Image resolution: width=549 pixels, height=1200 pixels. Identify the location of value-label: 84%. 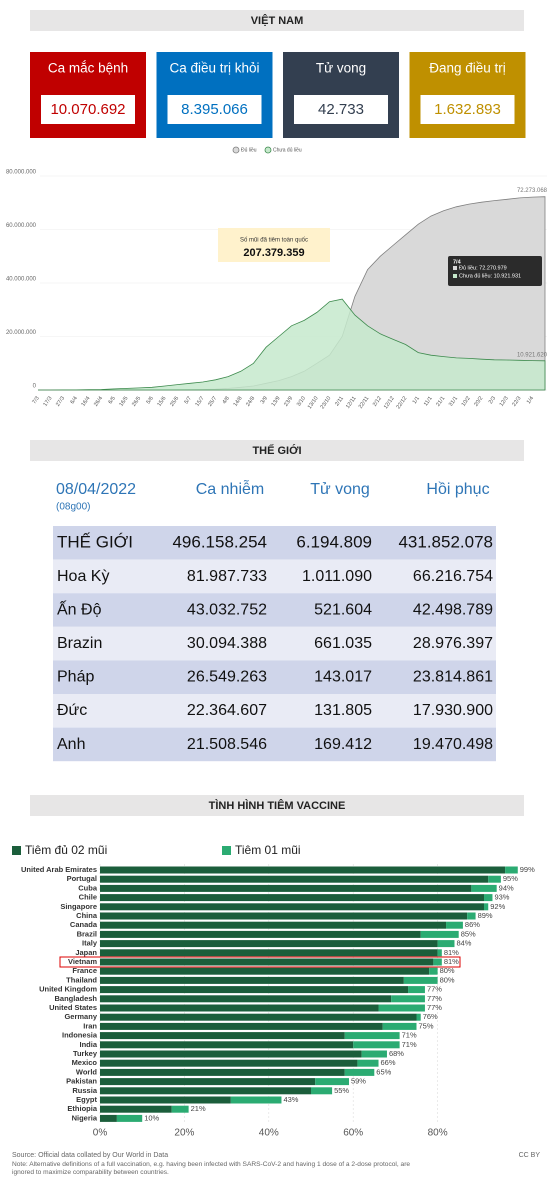
(463, 943).